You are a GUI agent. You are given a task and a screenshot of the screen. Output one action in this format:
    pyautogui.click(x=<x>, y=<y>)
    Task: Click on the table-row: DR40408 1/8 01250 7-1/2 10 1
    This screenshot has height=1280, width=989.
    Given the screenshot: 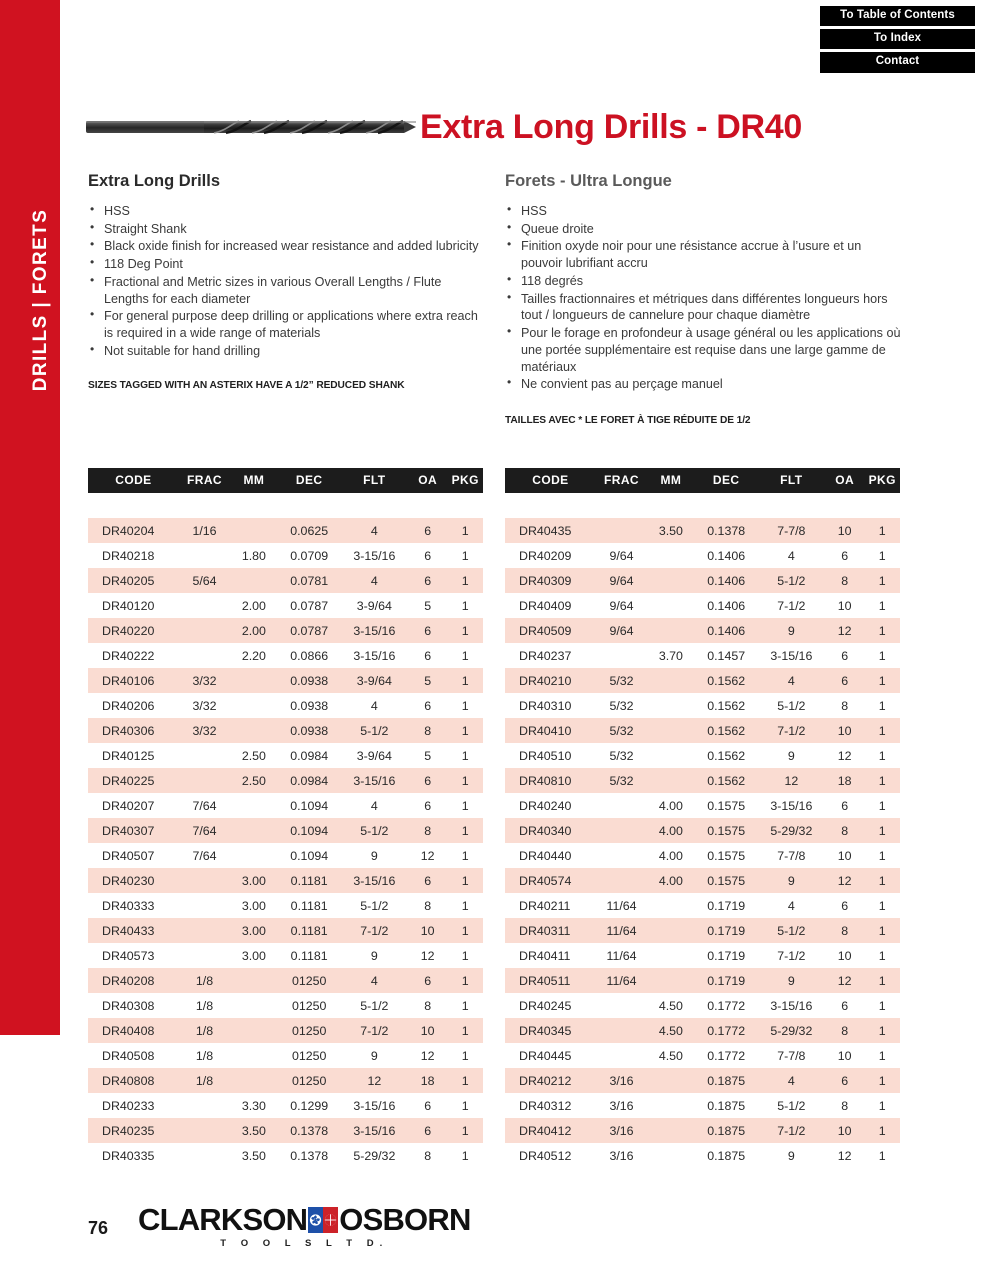 What is the action you would take?
    pyautogui.click(x=285, y=1030)
    